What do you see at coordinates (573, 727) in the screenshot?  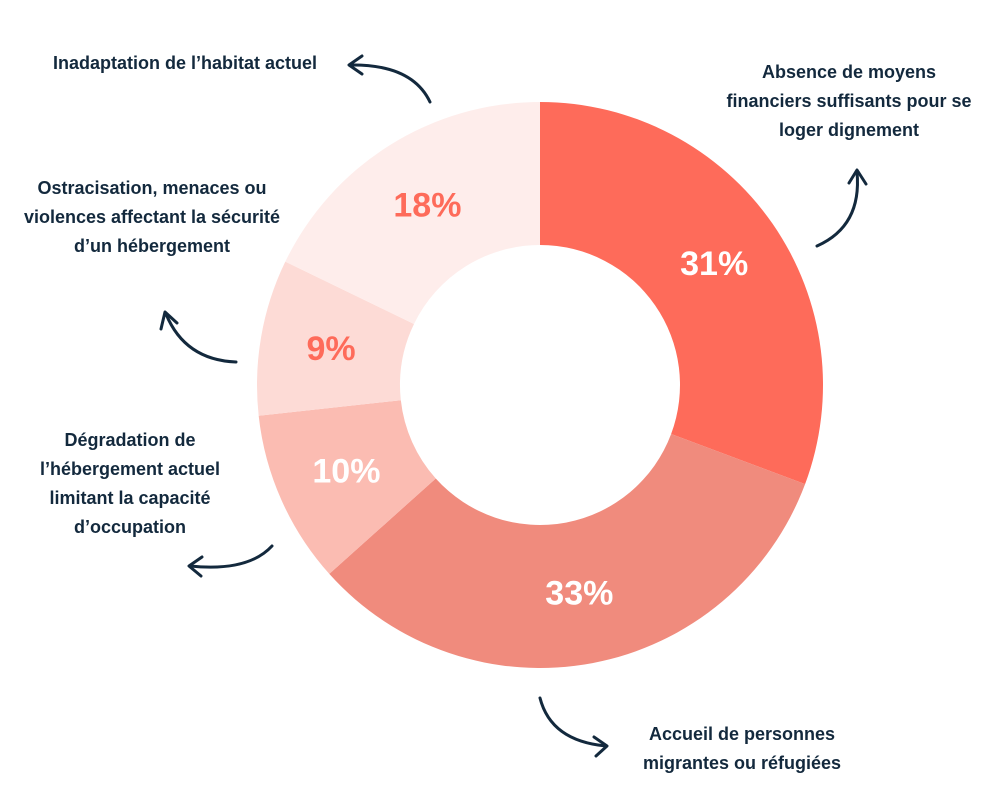 I see `arrow-accueil` at bounding box center [573, 727].